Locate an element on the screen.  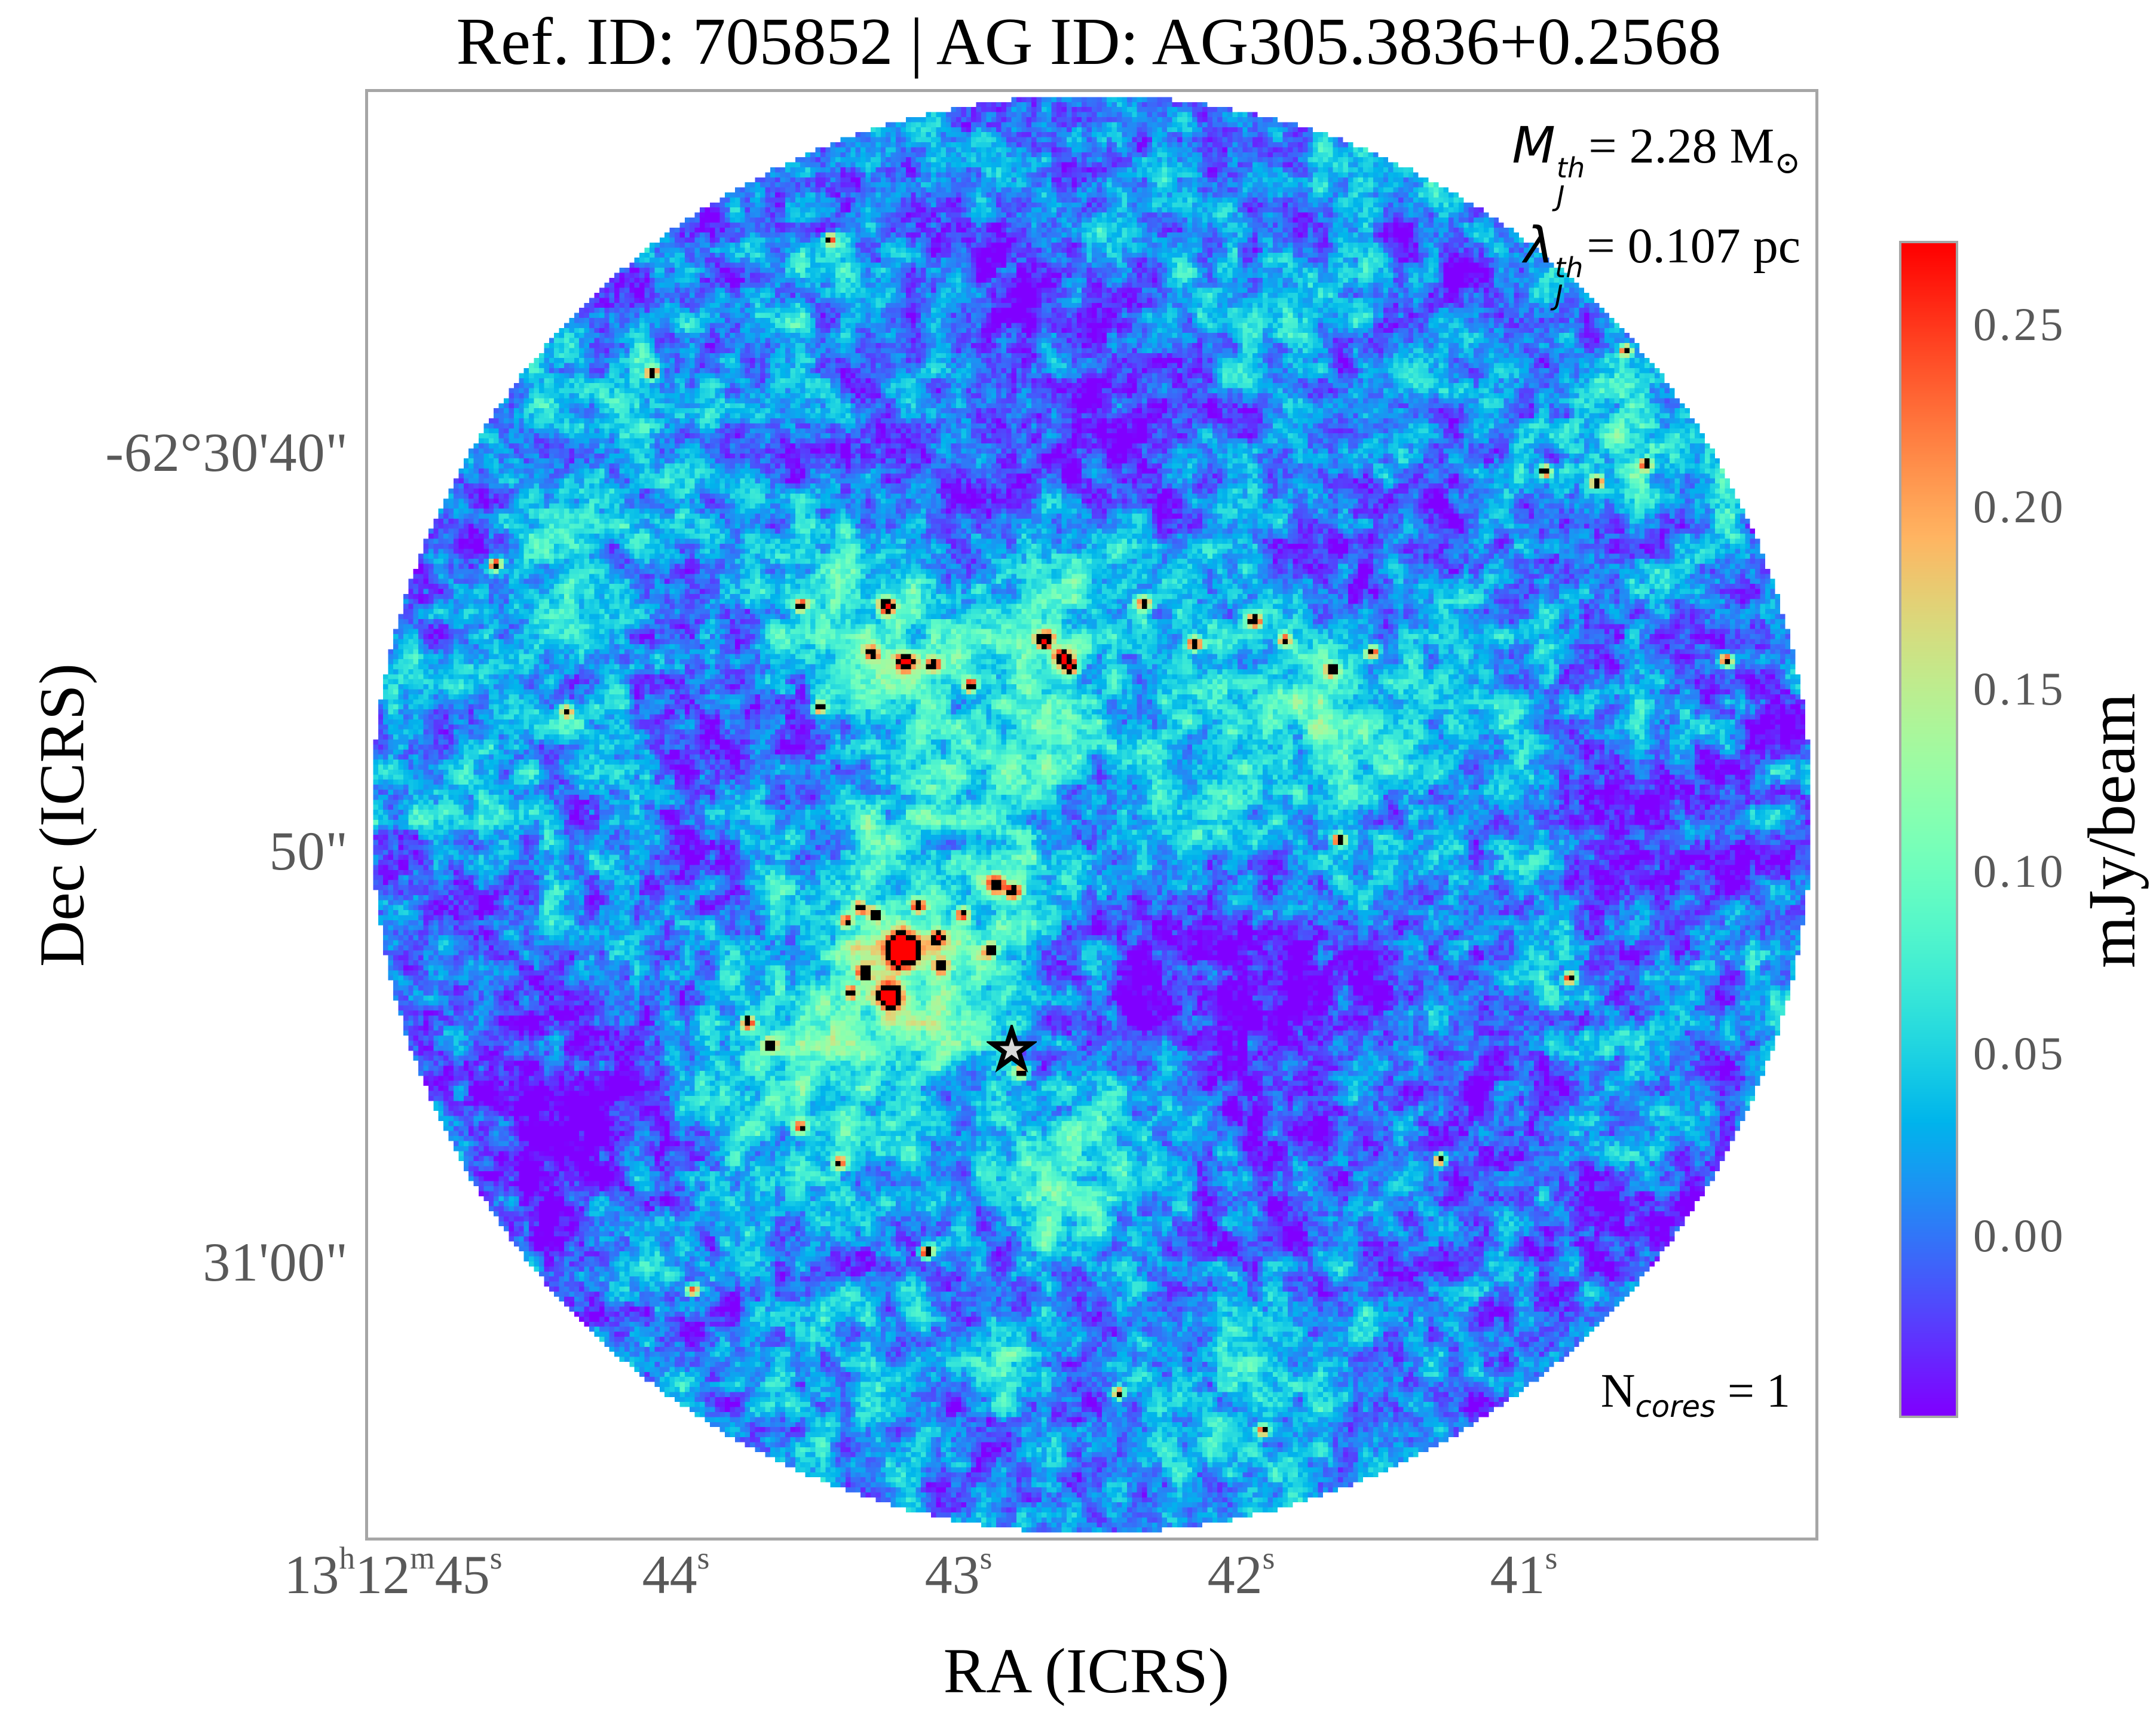
star-icon is located at coordinates (1012, 1049).